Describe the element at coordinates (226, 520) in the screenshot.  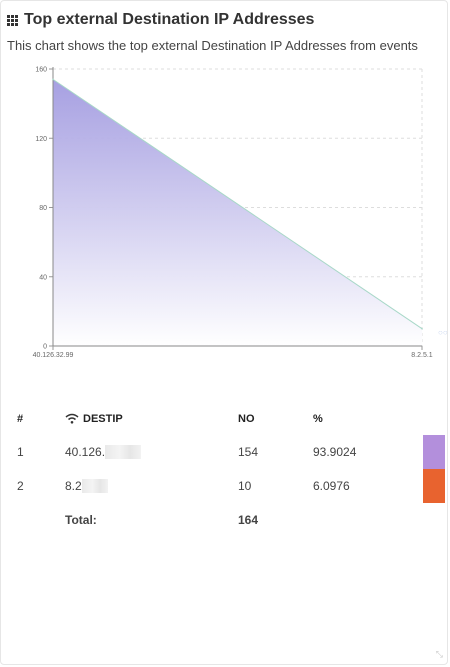
I see `table-total-row: Total: 164` at that location.